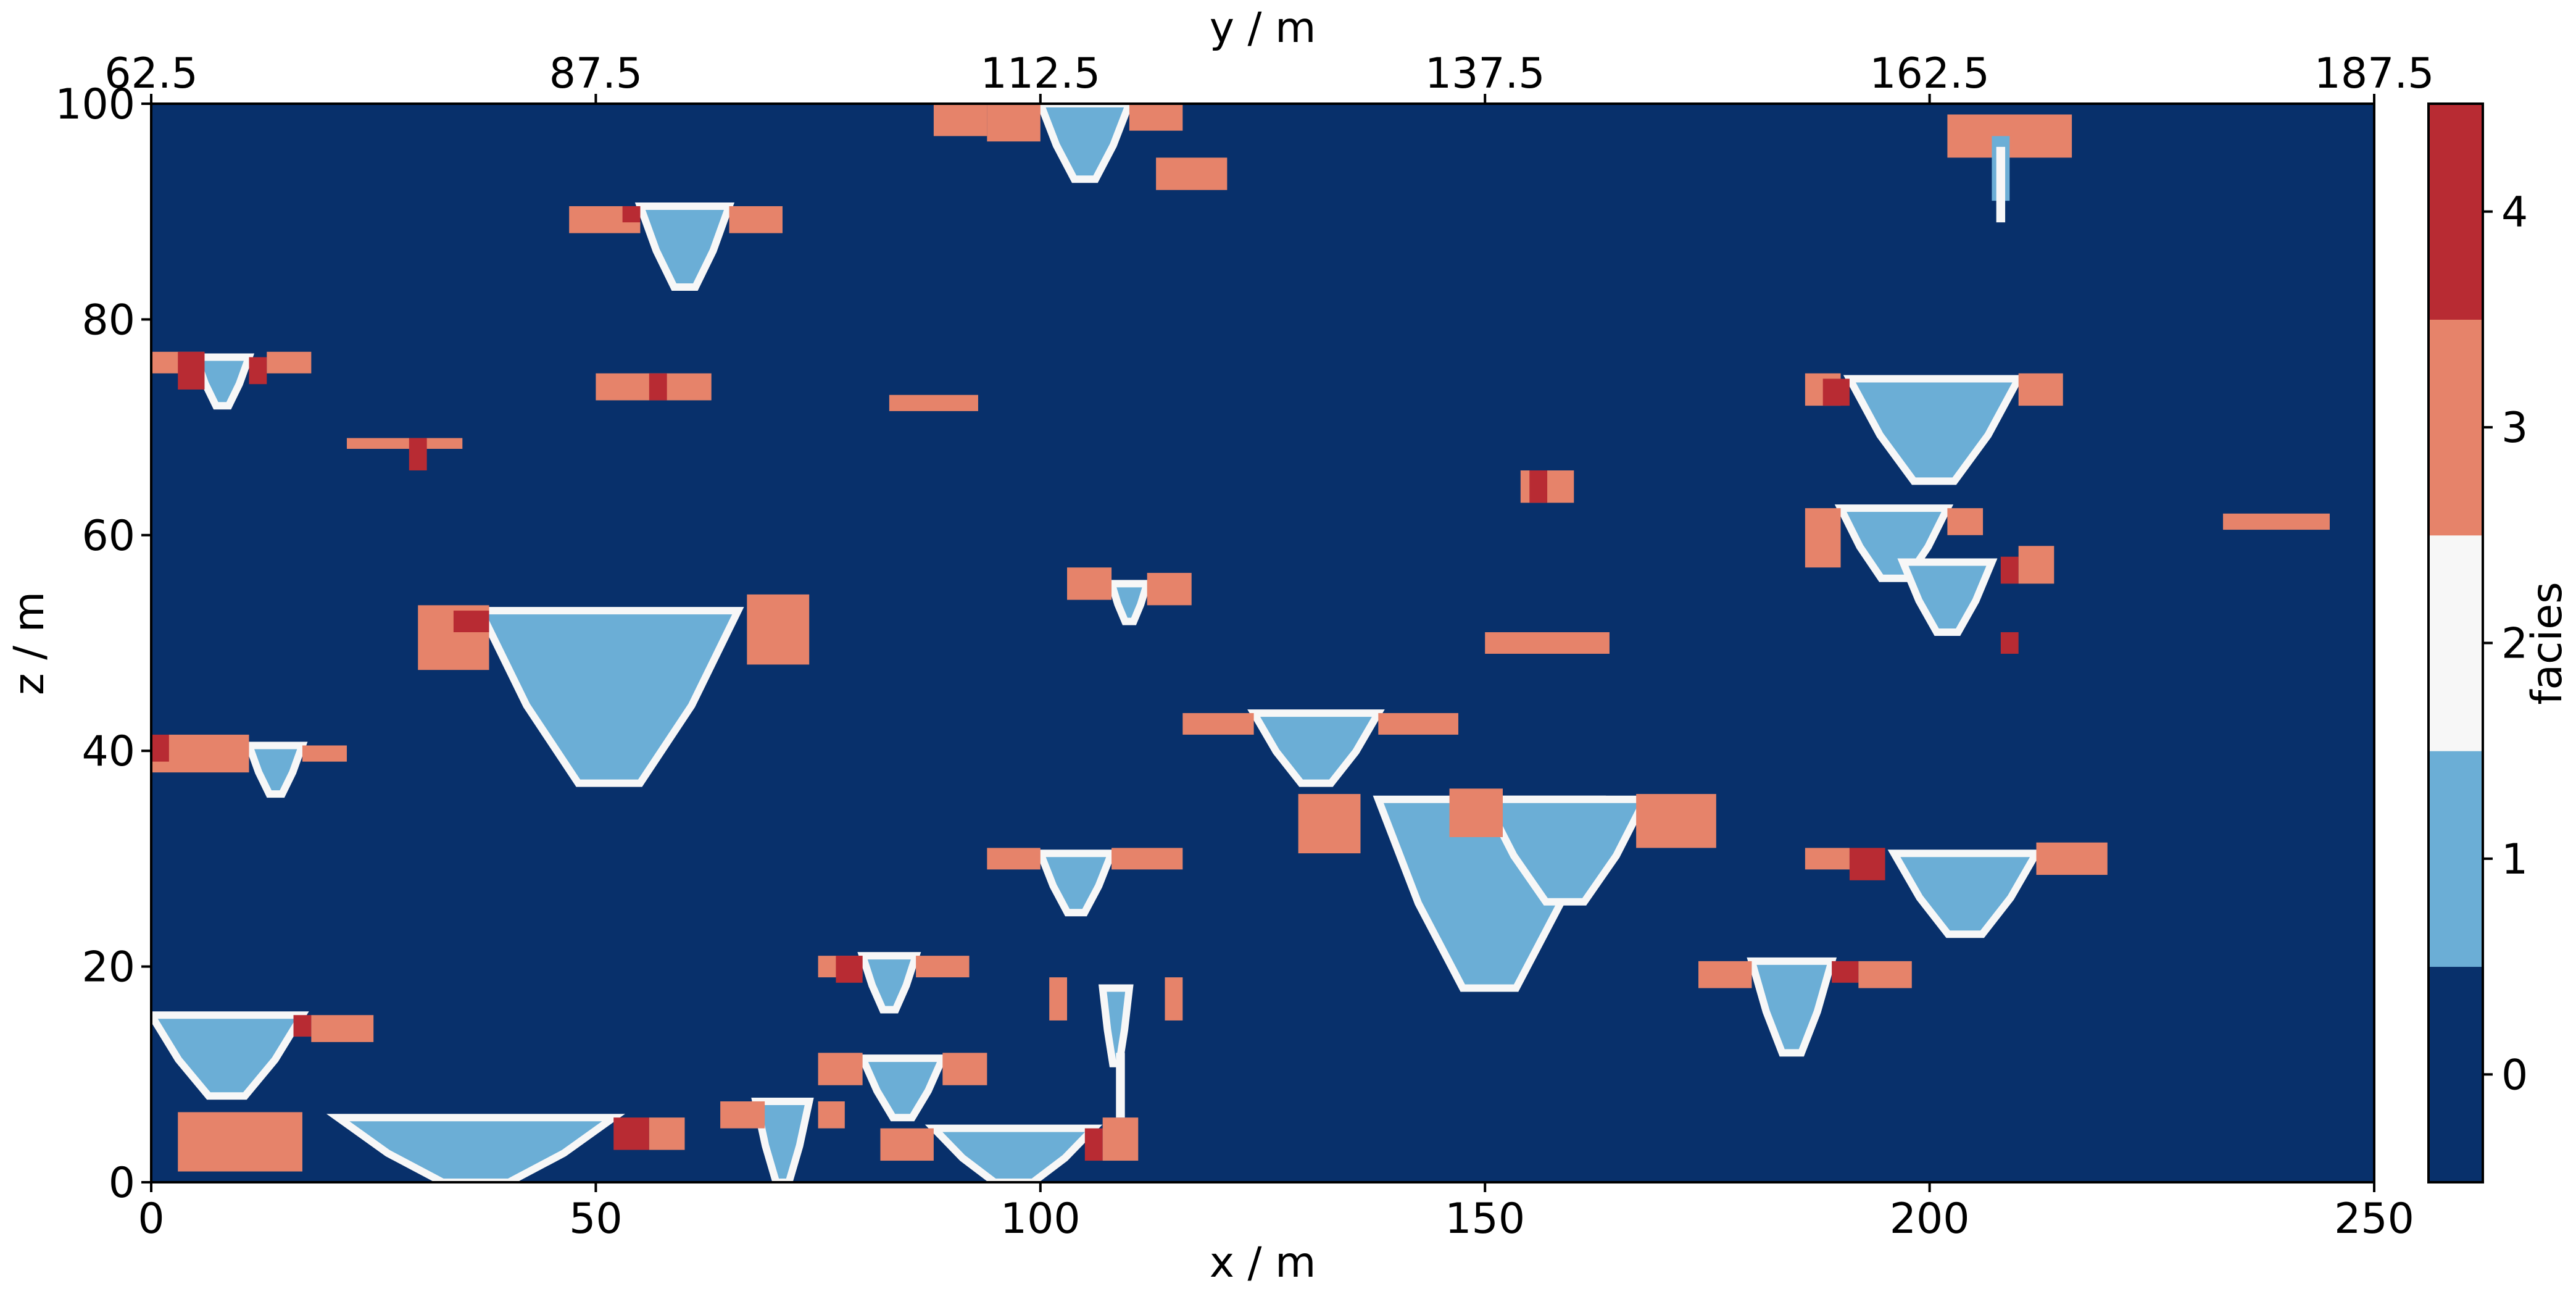 The height and width of the screenshot is (1294, 2576). I want to click on x2-tick-label: 87.5, so click(595, 73).